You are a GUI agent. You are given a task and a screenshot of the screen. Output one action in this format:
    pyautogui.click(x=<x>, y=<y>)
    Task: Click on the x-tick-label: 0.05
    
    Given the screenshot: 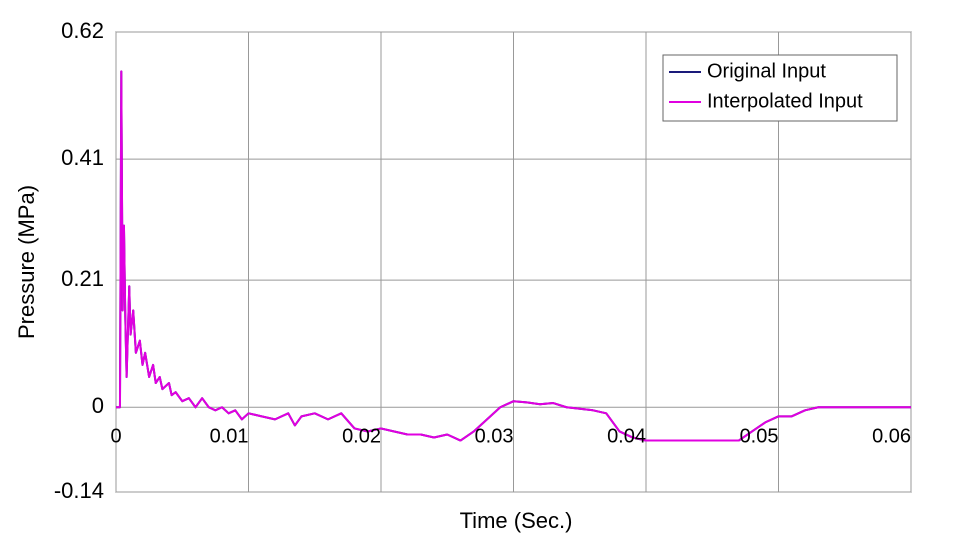 What is the action you would take?
    pyautogui.click(x=759, y=437)
    